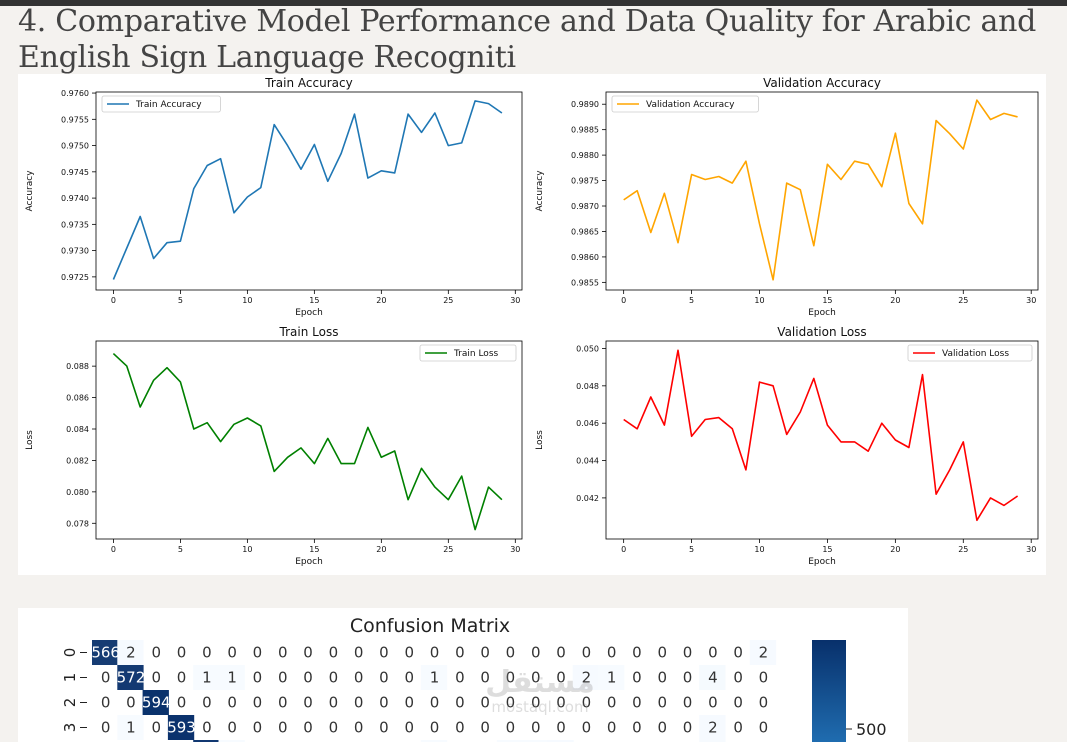 The width and height of the screenshot is (1067, 742). I want to click on y-tick-label: 0.9885, so click(585, 130).